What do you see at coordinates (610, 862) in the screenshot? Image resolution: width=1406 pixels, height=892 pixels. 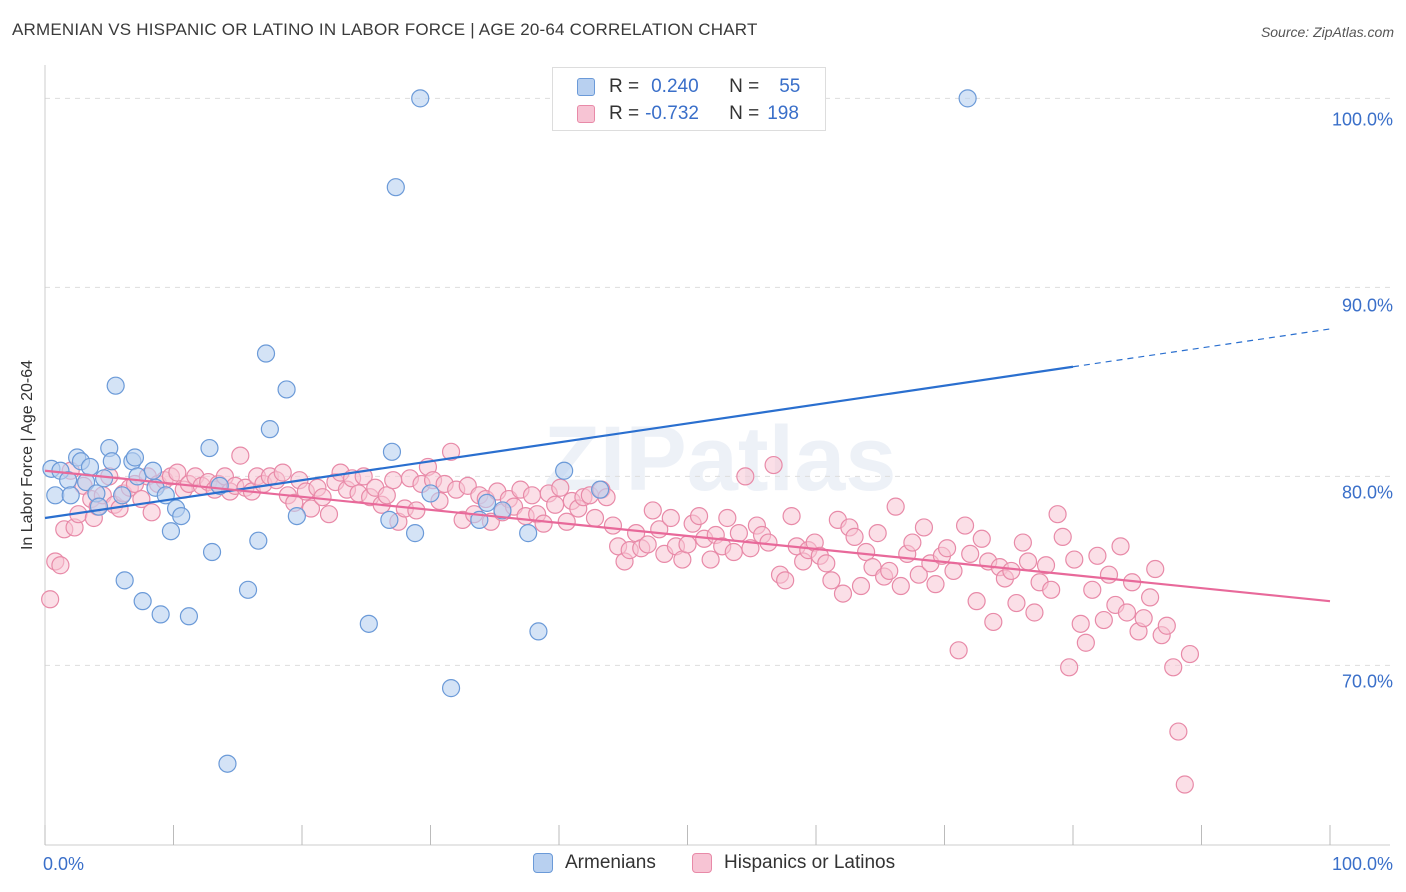 I see `legend-label-armenians: Armenians` at bounding box center [610, 862].